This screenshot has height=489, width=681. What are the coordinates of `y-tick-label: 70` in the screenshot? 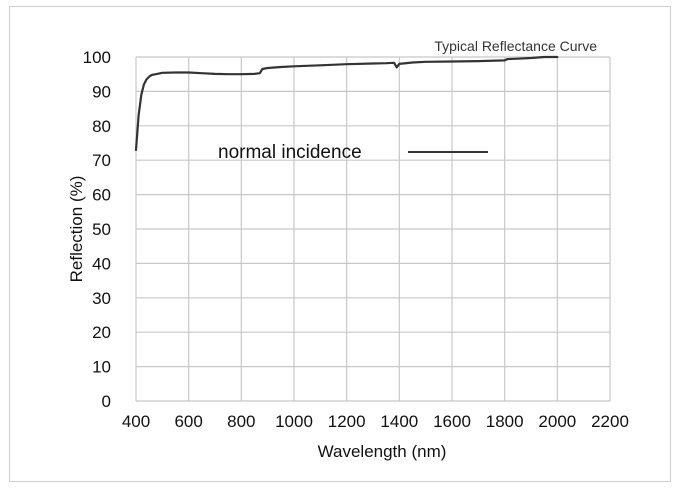 It's located at (101, 160).